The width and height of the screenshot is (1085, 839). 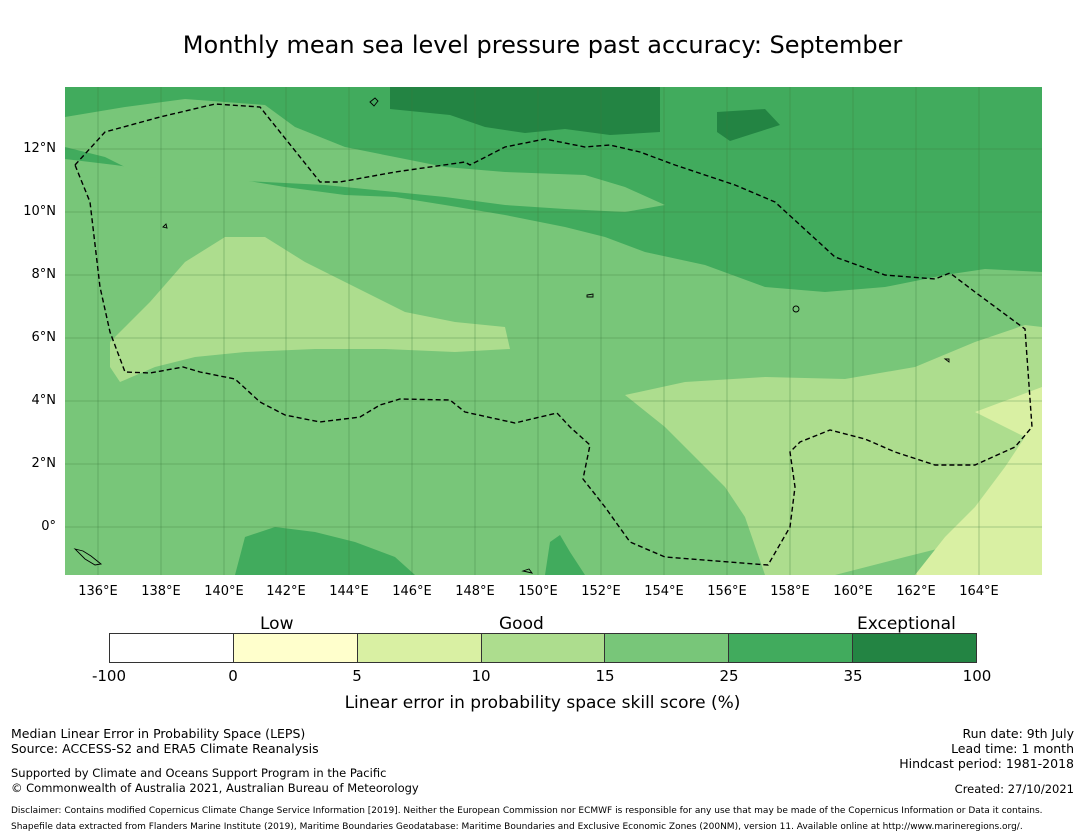 I want to click on region-low-southeast, so click(x=978, y=481).